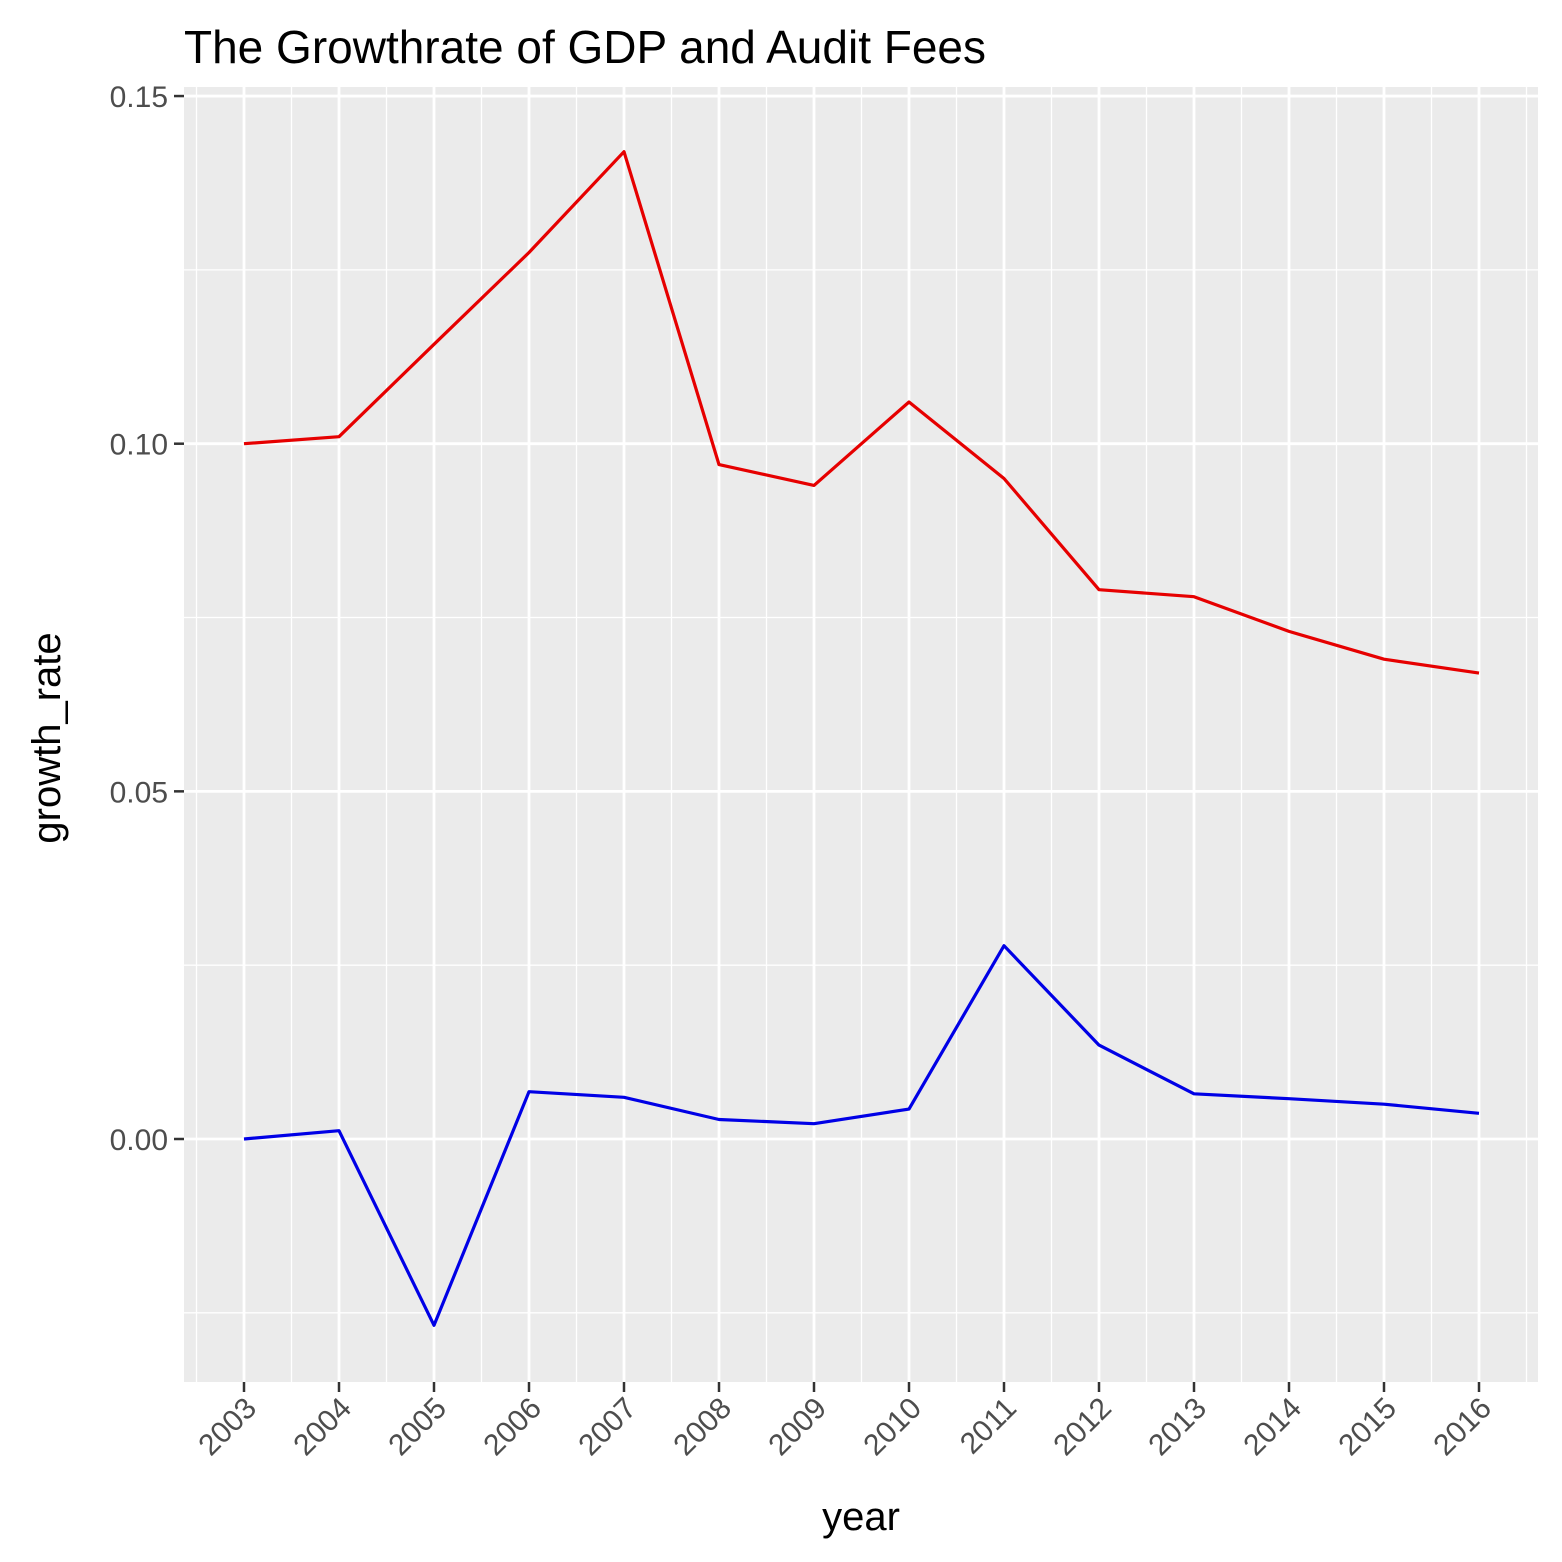  What do you see at coordinates (139, 97) in the screenshot?
I see `y-tick-label: 0.15` at bounding box center [139, 97].